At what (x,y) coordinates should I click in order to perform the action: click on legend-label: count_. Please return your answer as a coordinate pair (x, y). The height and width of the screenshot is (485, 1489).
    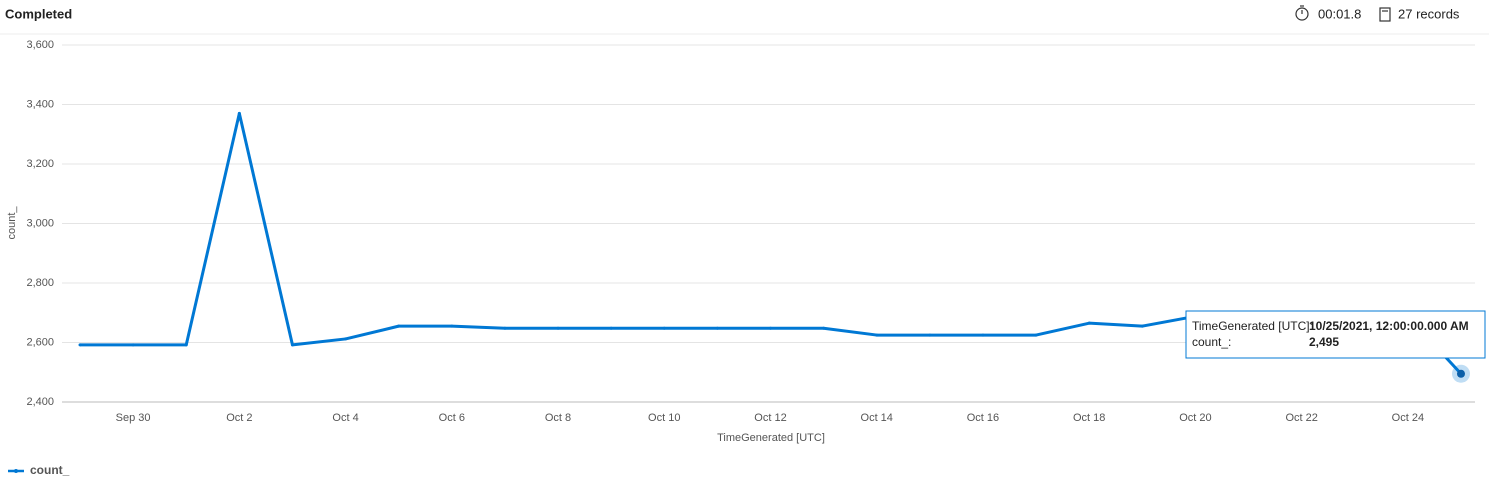
    Looking at the image, I should click on (50, 470).